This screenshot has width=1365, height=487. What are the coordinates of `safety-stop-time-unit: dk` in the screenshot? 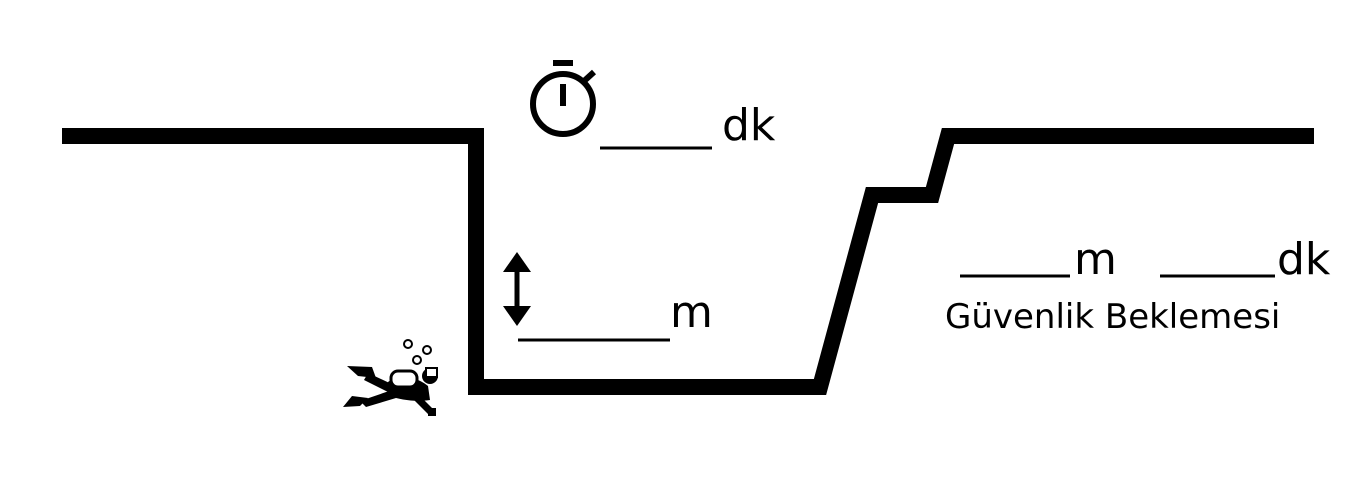 It's located at (1304, 259).